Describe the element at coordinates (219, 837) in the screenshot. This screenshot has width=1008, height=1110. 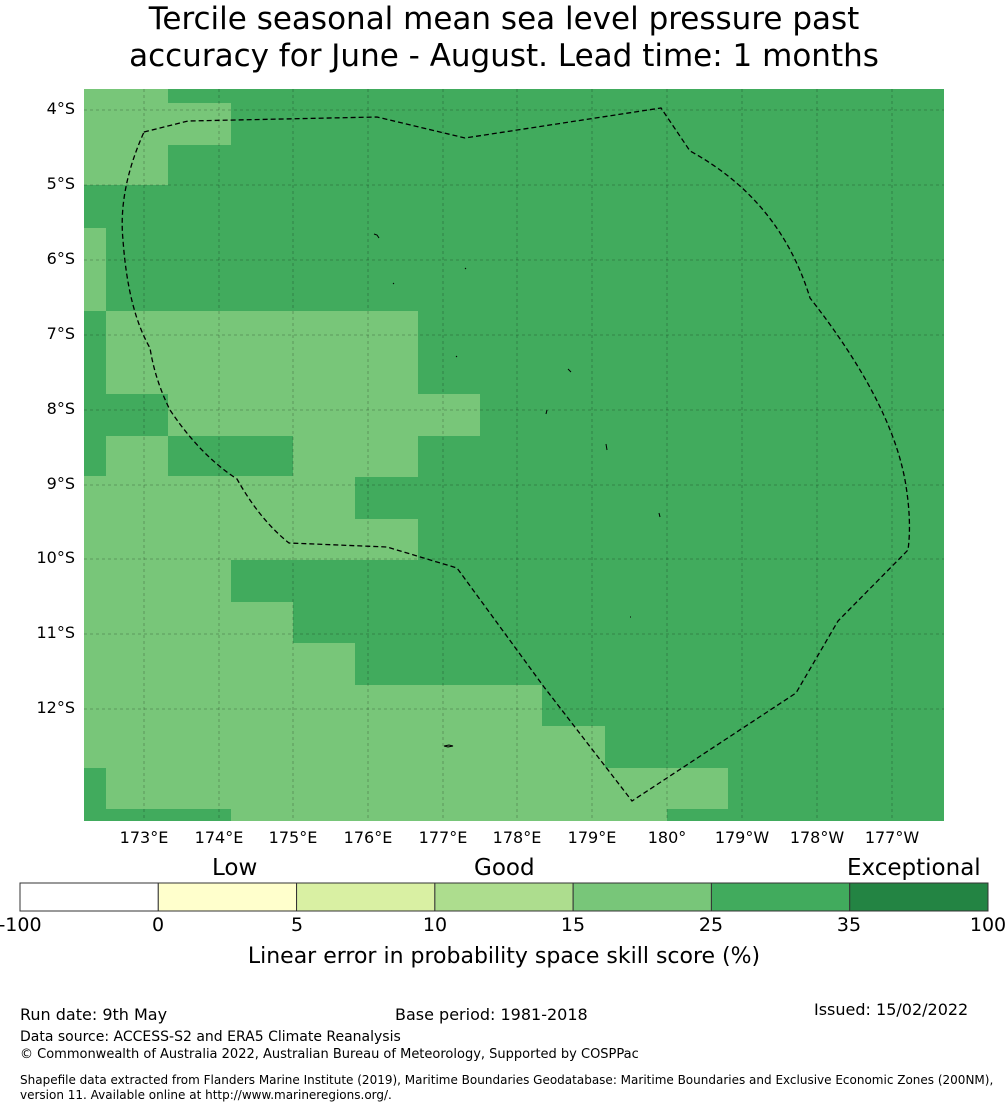
I see `lon-label: 174°E` at that location.